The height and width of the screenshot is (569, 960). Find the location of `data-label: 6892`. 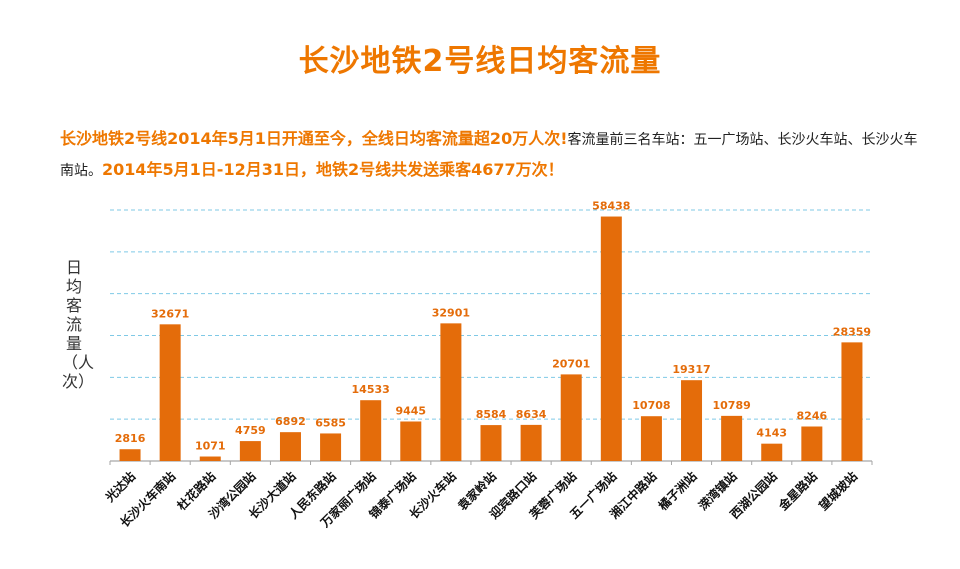

data-label: 6892 is located at coordinates (290, 421).